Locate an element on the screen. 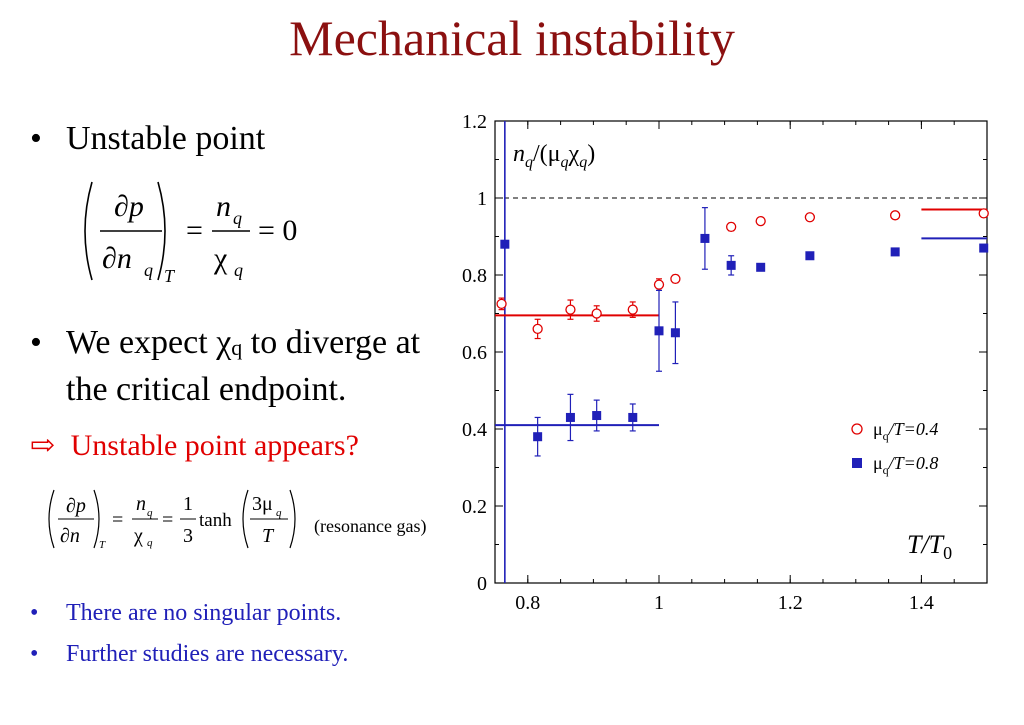 This screenshot has width=1024, height=725. formula1-denominator-sub: q is located at coordinates (148, 270).